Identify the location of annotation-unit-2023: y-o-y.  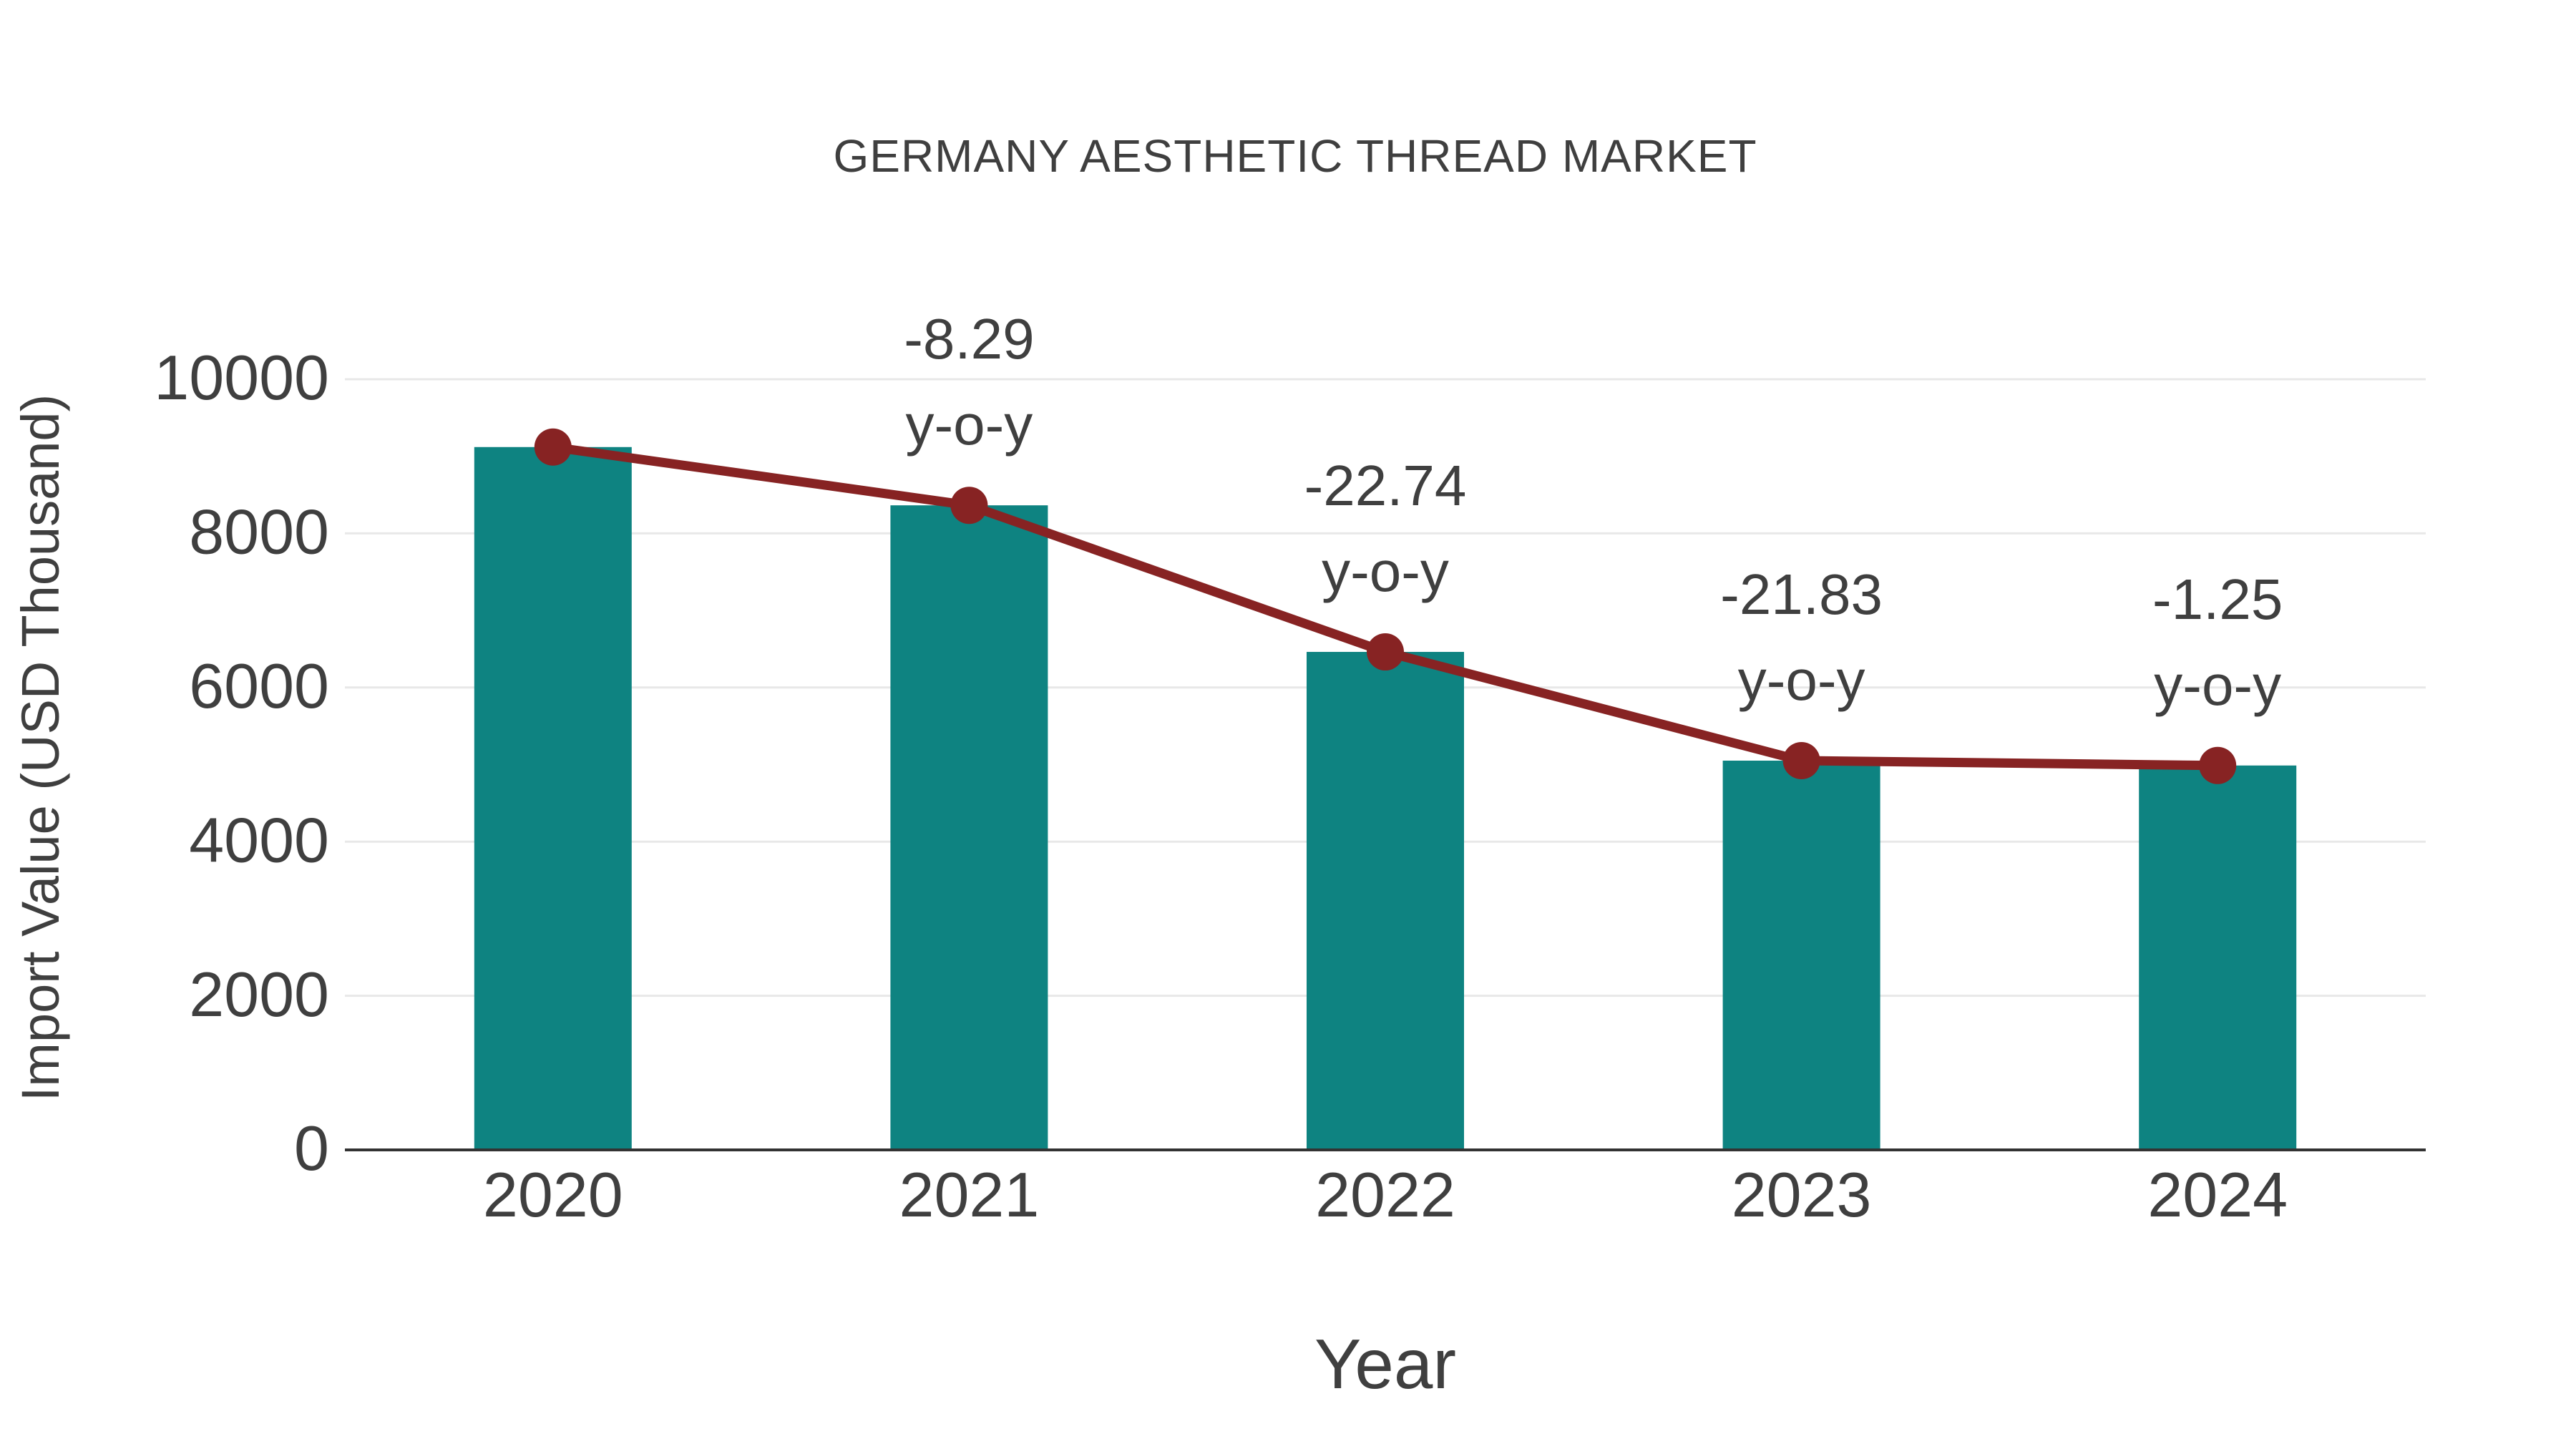
(1801, 680).